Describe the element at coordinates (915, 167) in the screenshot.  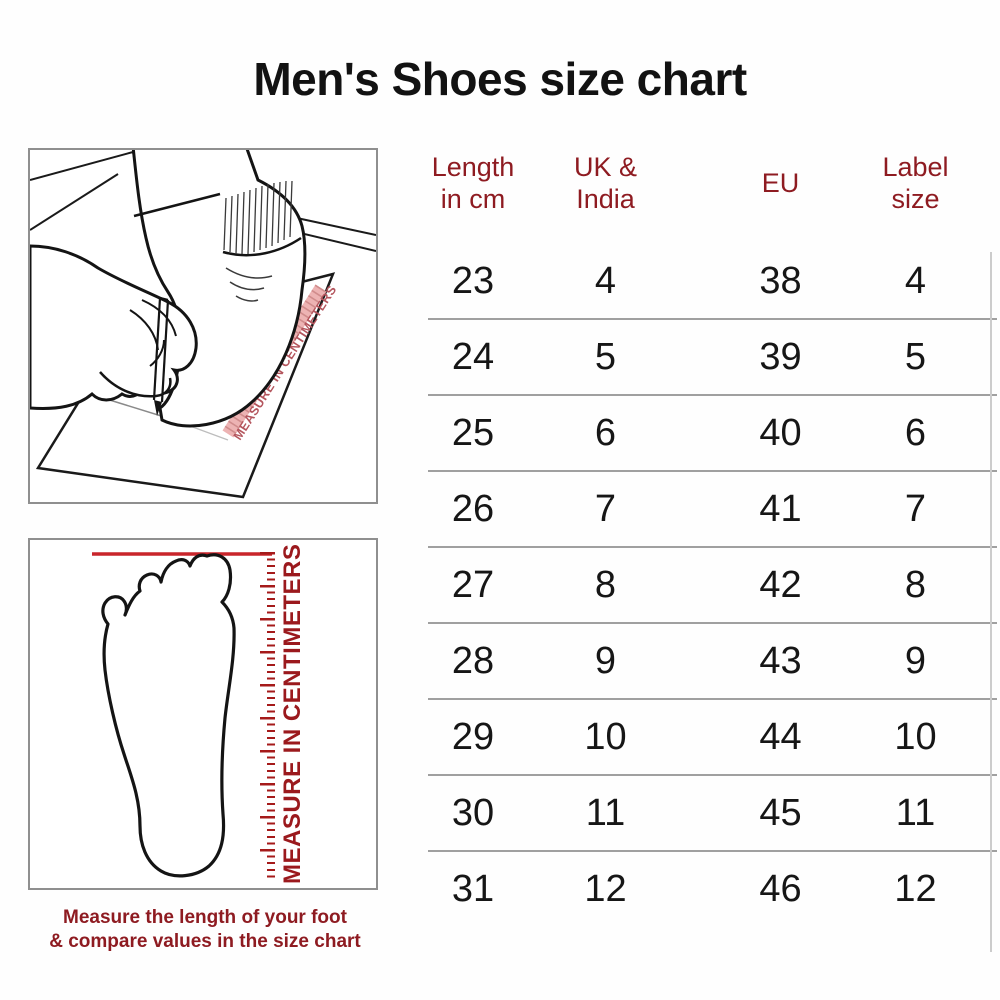
I see `header-line: Label` at that location.